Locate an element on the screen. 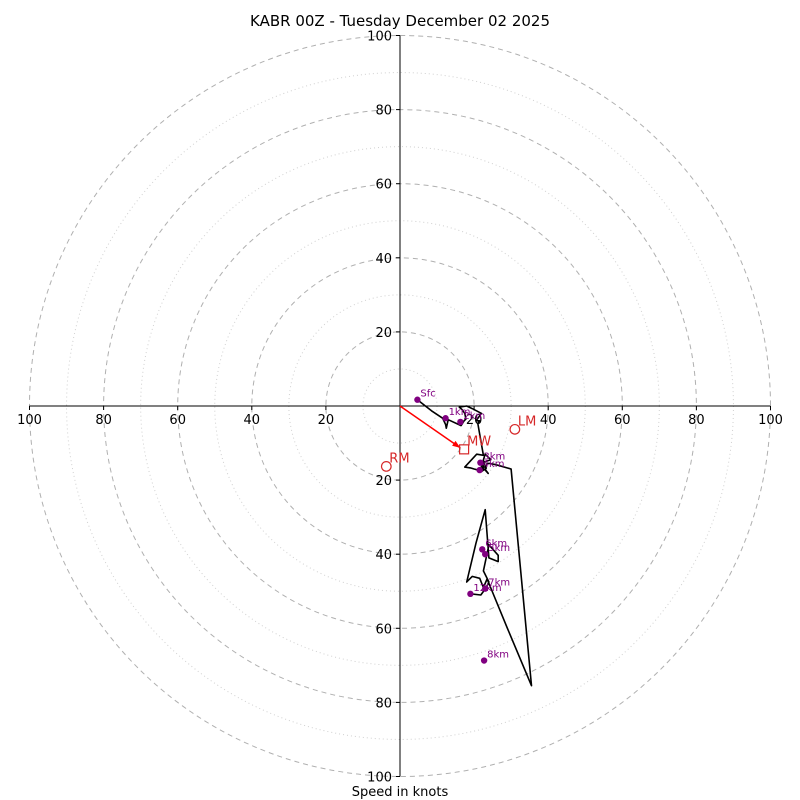 The image size is (800, 800). storm-motions: RM LM MW is located at coordinates (458, 443).